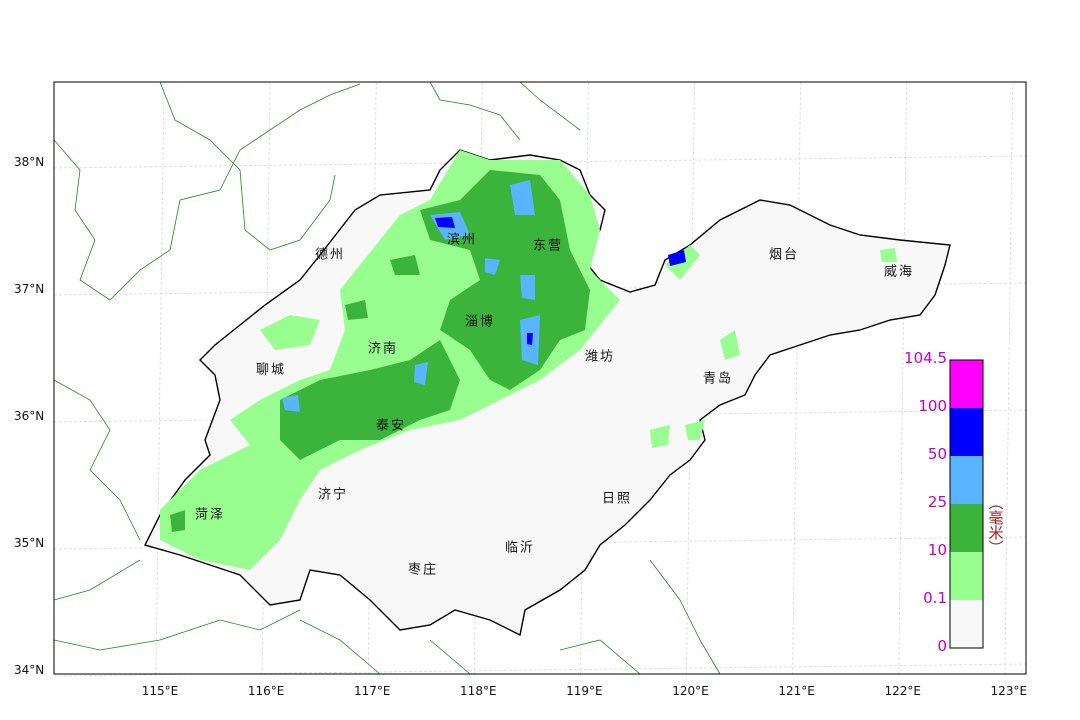 The width and height of the screenshot is (1080, 720). Describe the element at coordinates (29, 543) in the screenshot. I see `lat-tick-label: 35°N` at that location.